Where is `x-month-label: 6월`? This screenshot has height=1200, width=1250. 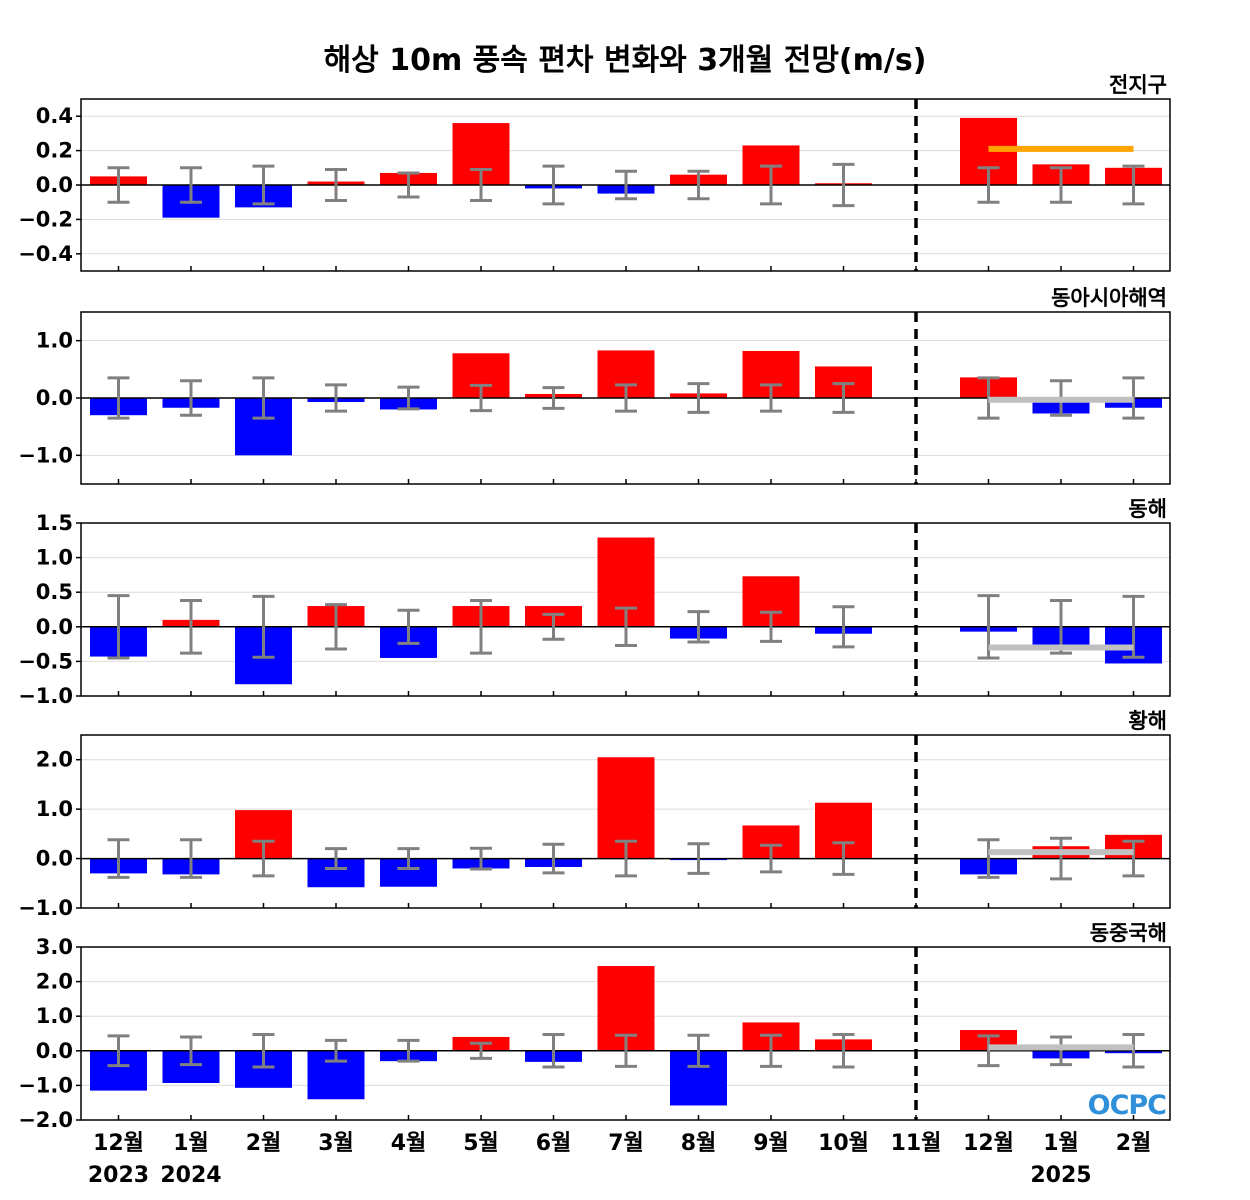
x-month-label: 6월 is located at coordinates (554, 1143).